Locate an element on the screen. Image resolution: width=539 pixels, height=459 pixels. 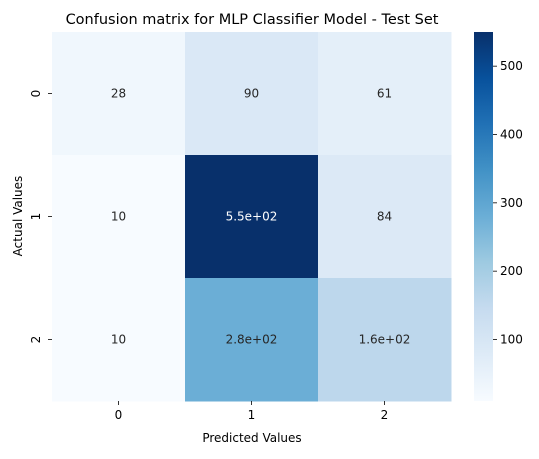
colorbar-ticks: 100 200 300 400 500 is located at coordinates (508, 203).